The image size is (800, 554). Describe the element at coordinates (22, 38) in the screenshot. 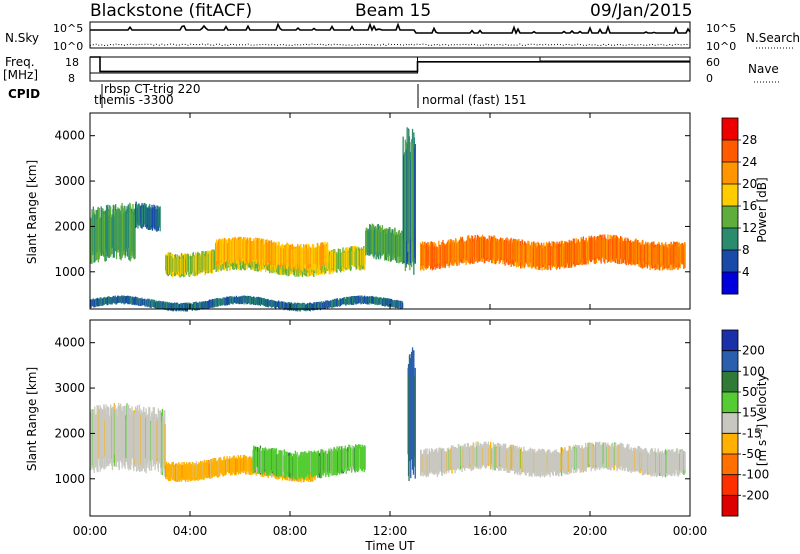

I see `nsky-label: N.Sky` at that location.